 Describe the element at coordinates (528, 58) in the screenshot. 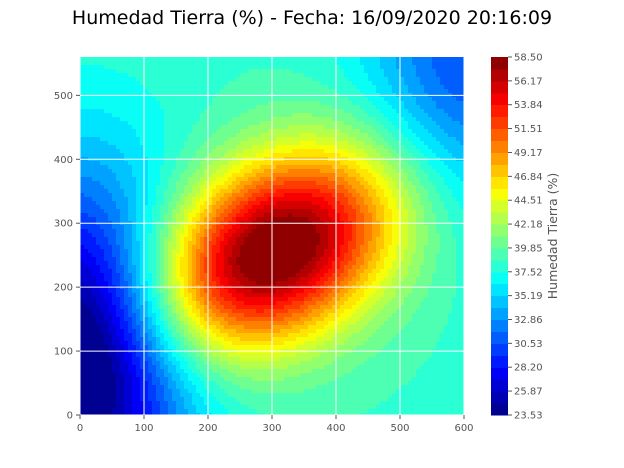

I see `colorbar-tick-label: 58.50` at that location.